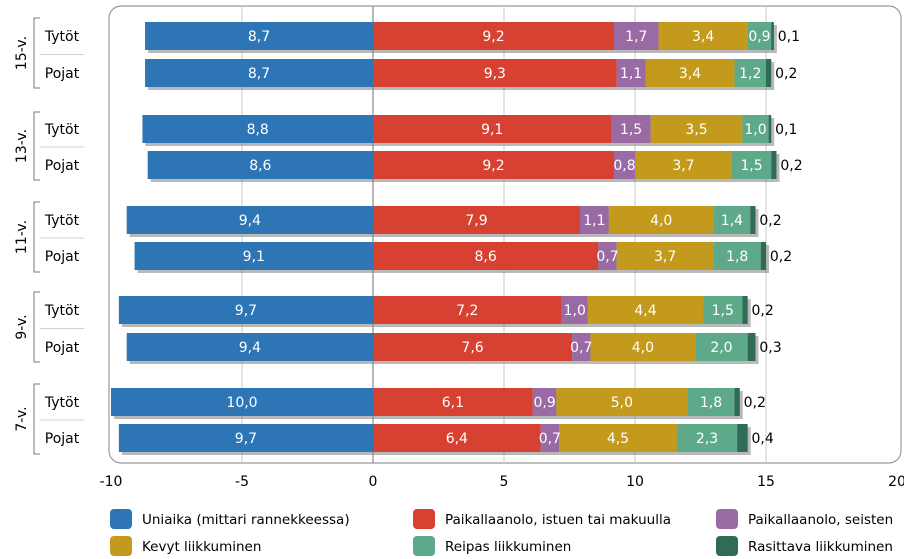 The height and width of the screenshot is (559, 904). Describe the element at coordinates (111, 482) in the screenshot. I see `x-tick-label: -10` at that location.